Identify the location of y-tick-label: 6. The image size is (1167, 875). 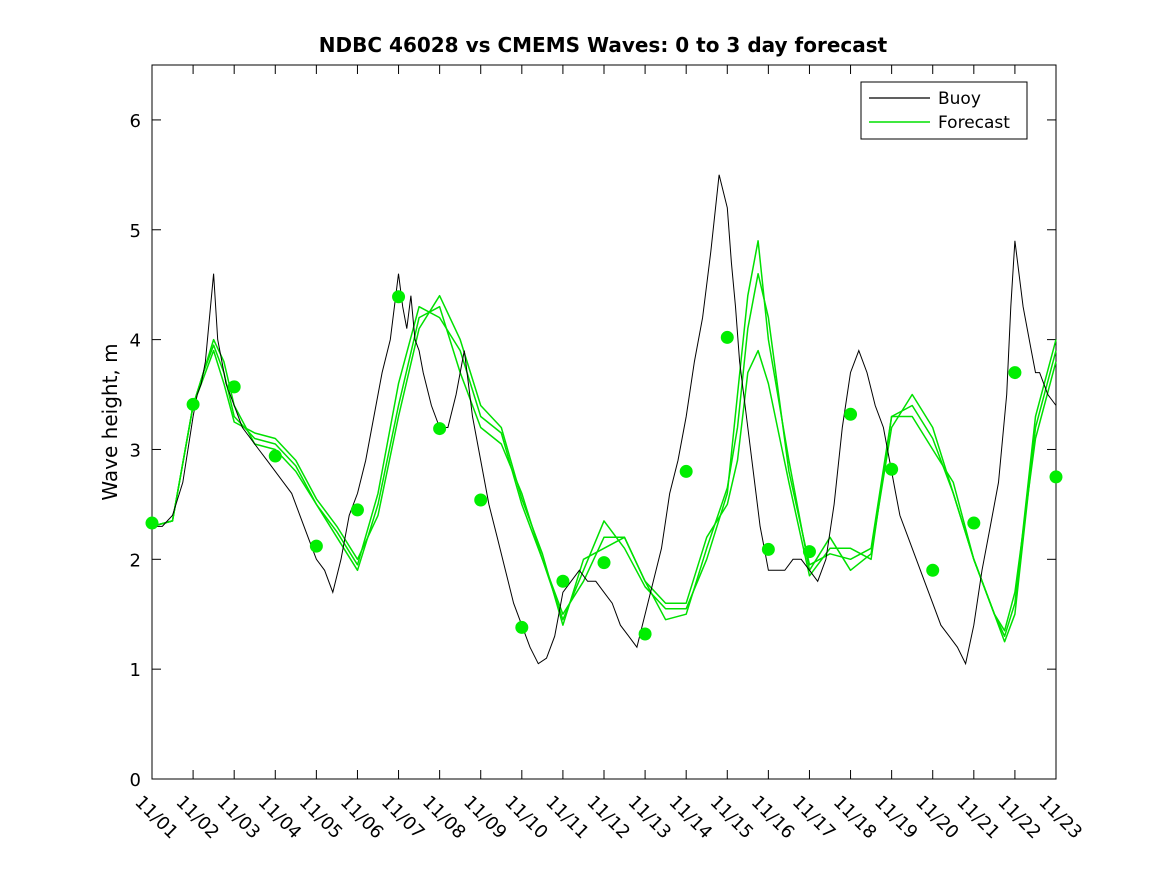
(135, 121).